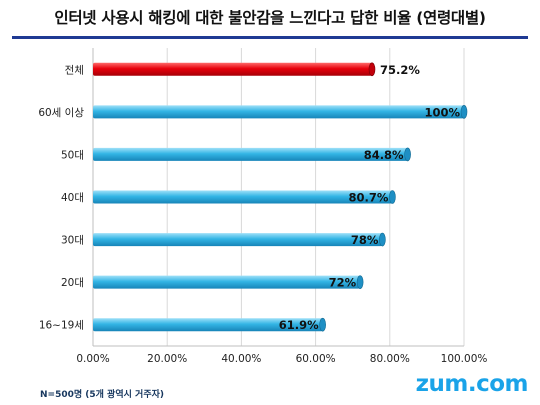 This screenshot has height=405, width=540. Describe the element at coordinates (241, 359) in the screenshot. I see `x-tick-label: 40.00%` at that location.